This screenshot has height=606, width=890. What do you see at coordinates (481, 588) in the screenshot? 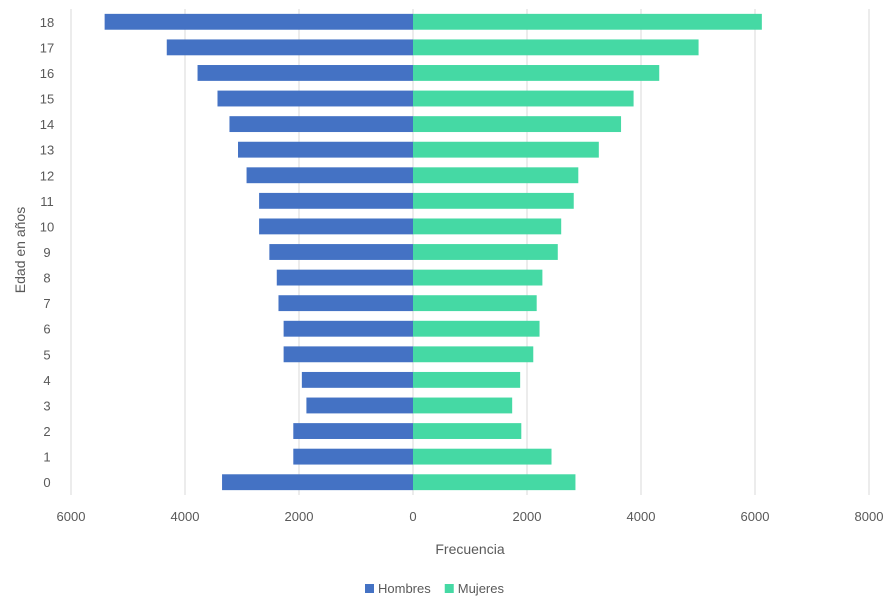
I see `legend-label-mujeres: Mujeres` at bounding box center [481, 588].